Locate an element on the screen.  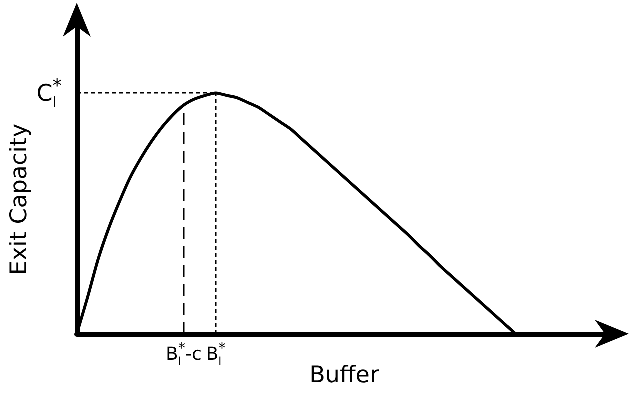
y-axis-title: Exit Capacity is located at coordinates (19, 200).